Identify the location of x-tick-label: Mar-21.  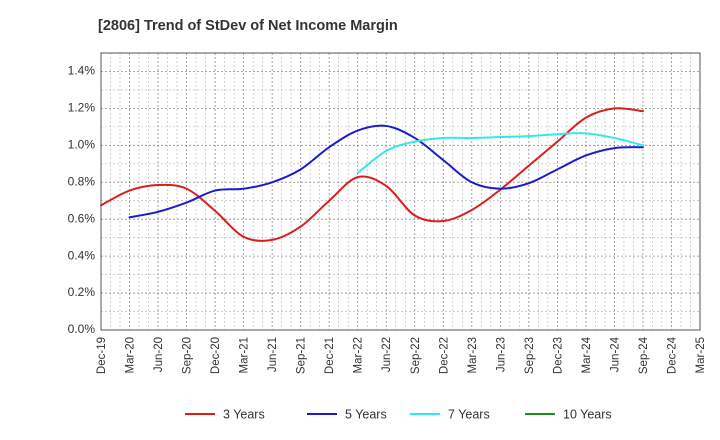
(245, 355).